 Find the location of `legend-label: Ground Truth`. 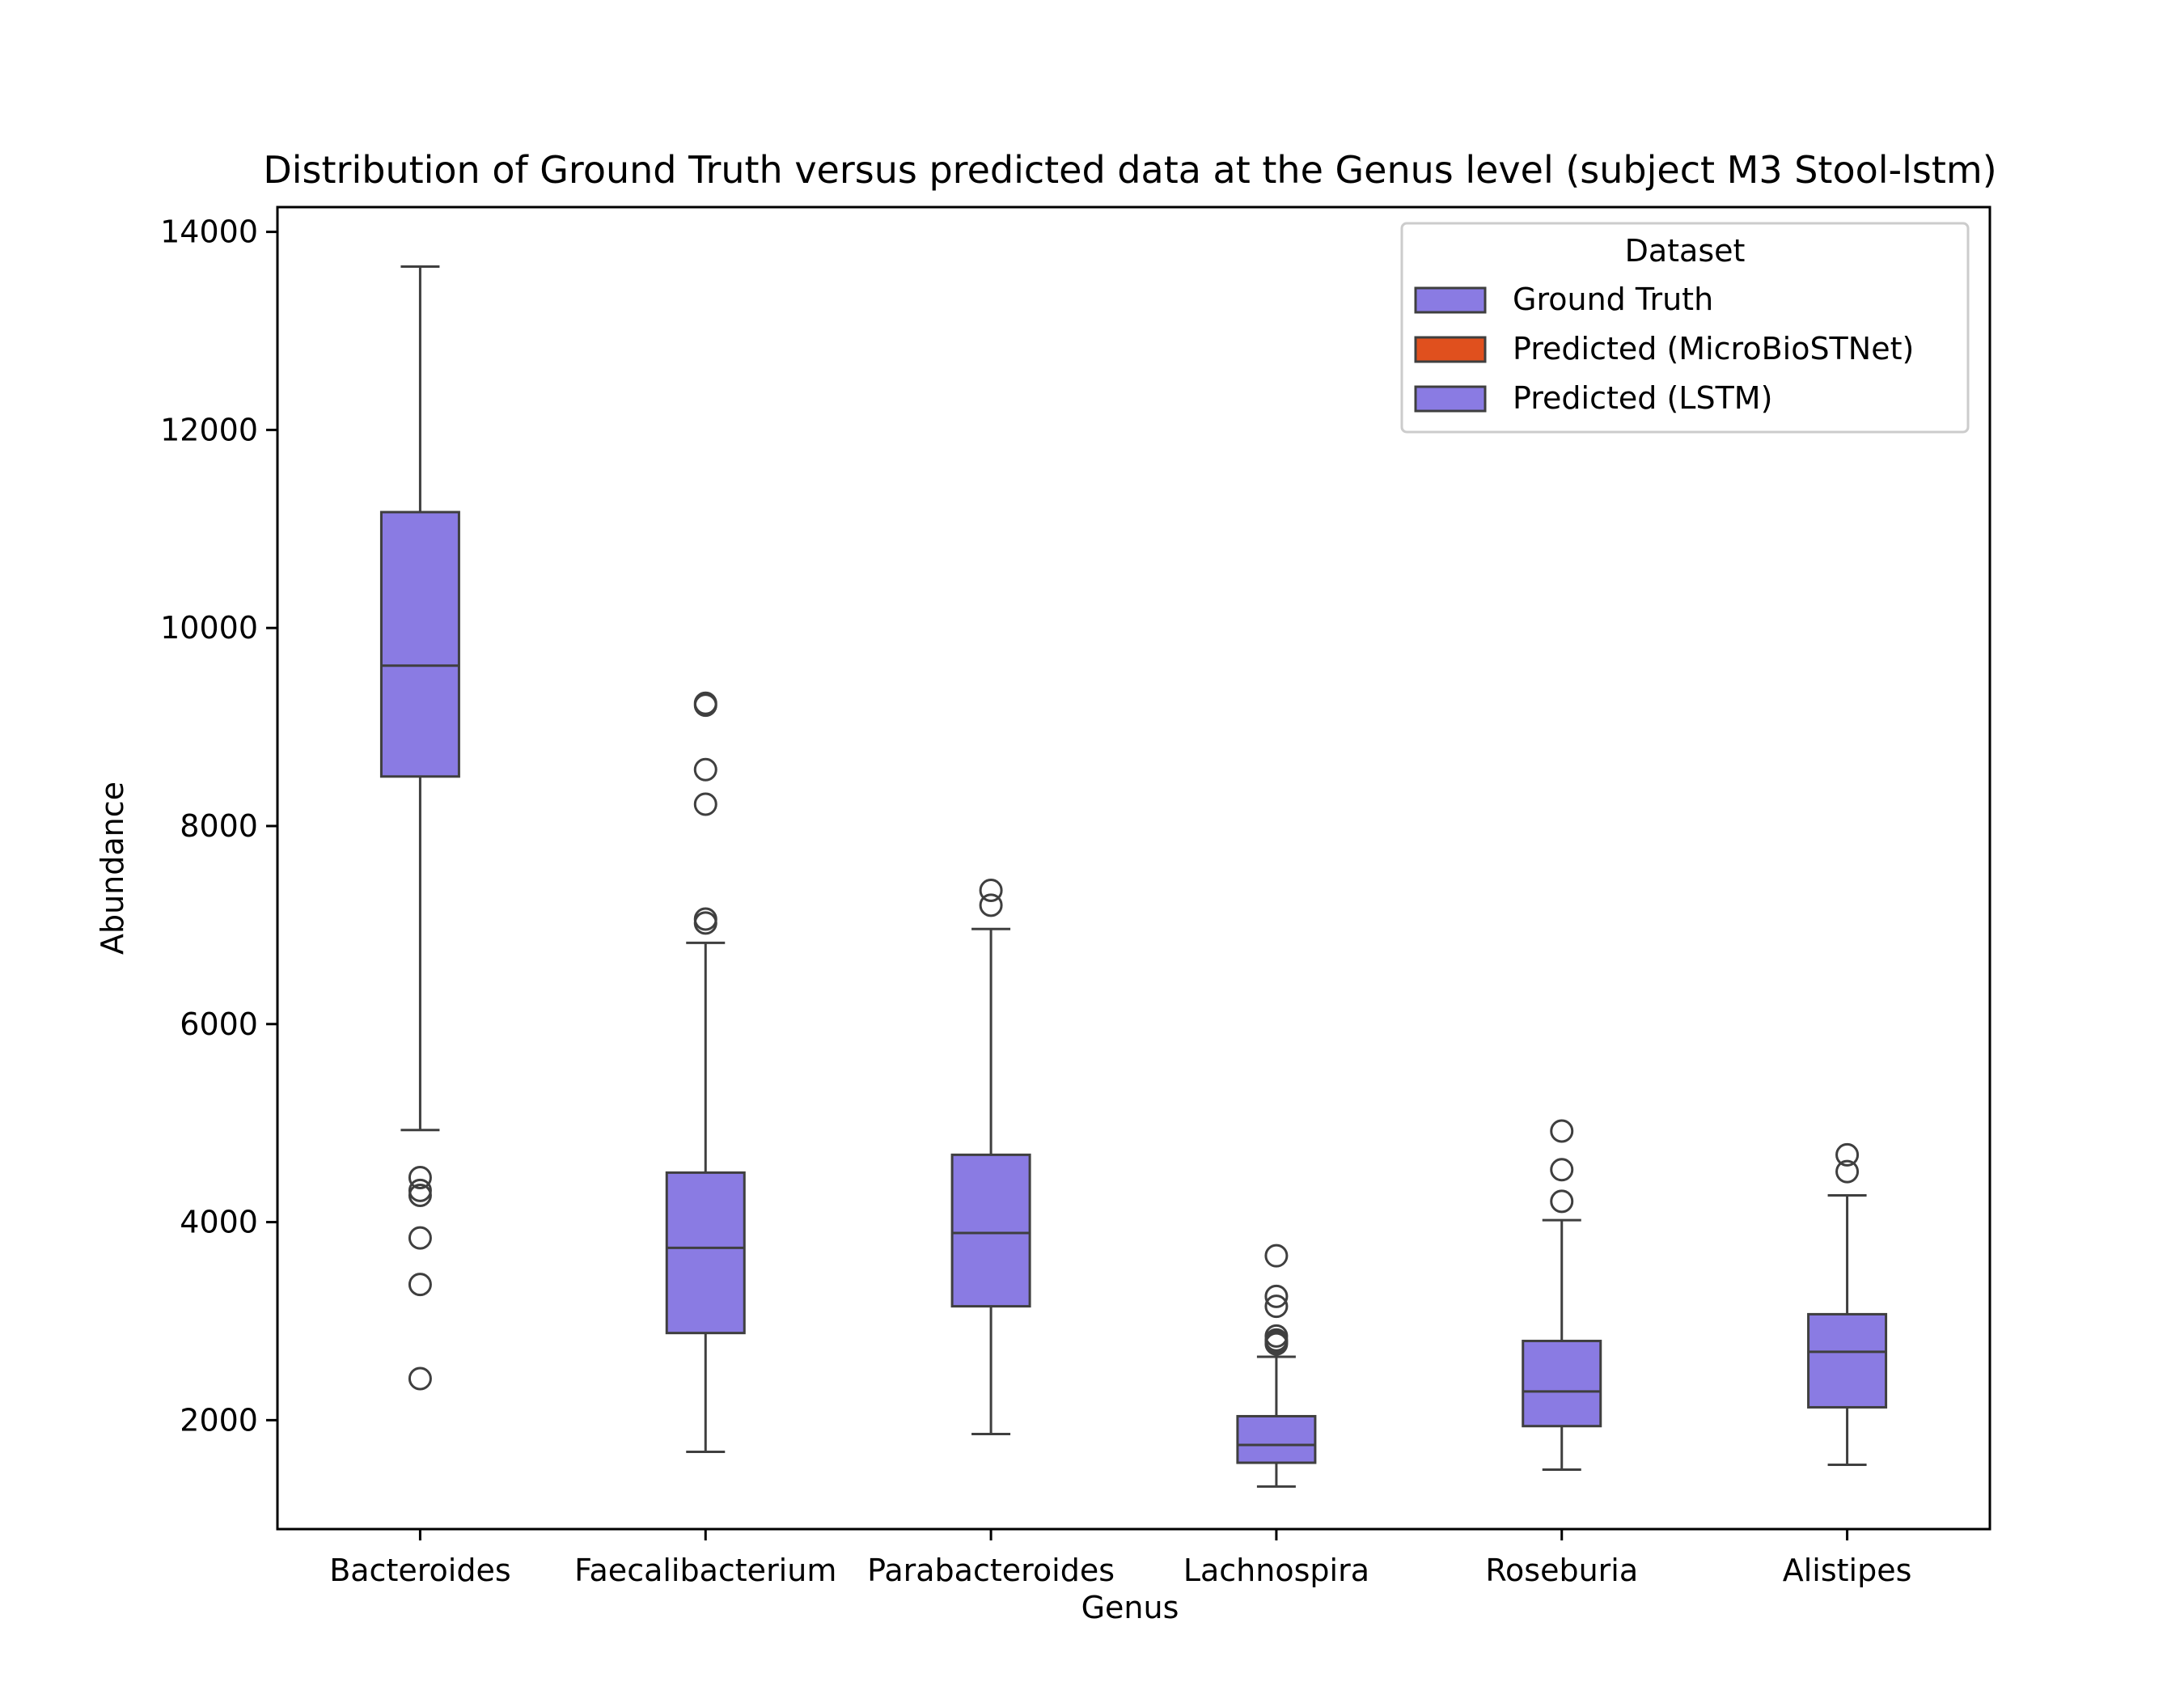

legend-label: Ground Truth is located at coordinates (1613, 299).